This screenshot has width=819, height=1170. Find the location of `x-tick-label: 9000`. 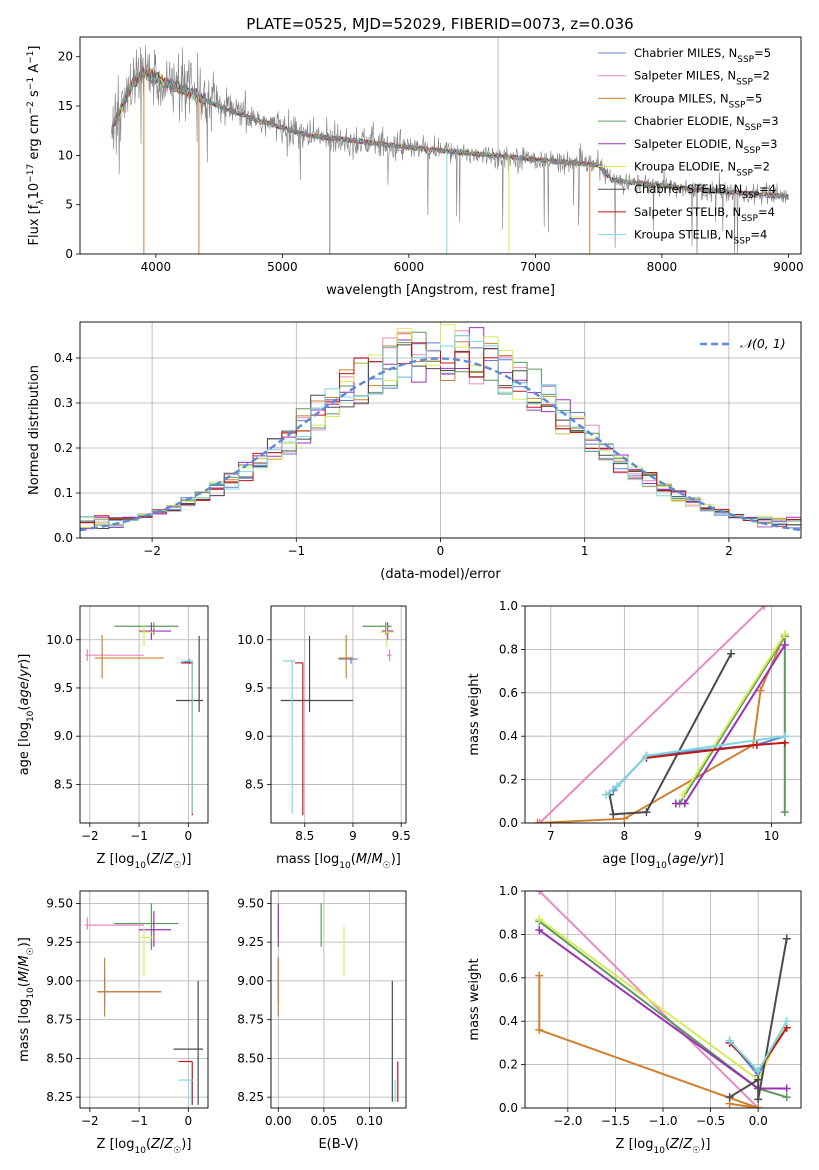

x-tick-label: 9000 is located at coordinates (788, 267).